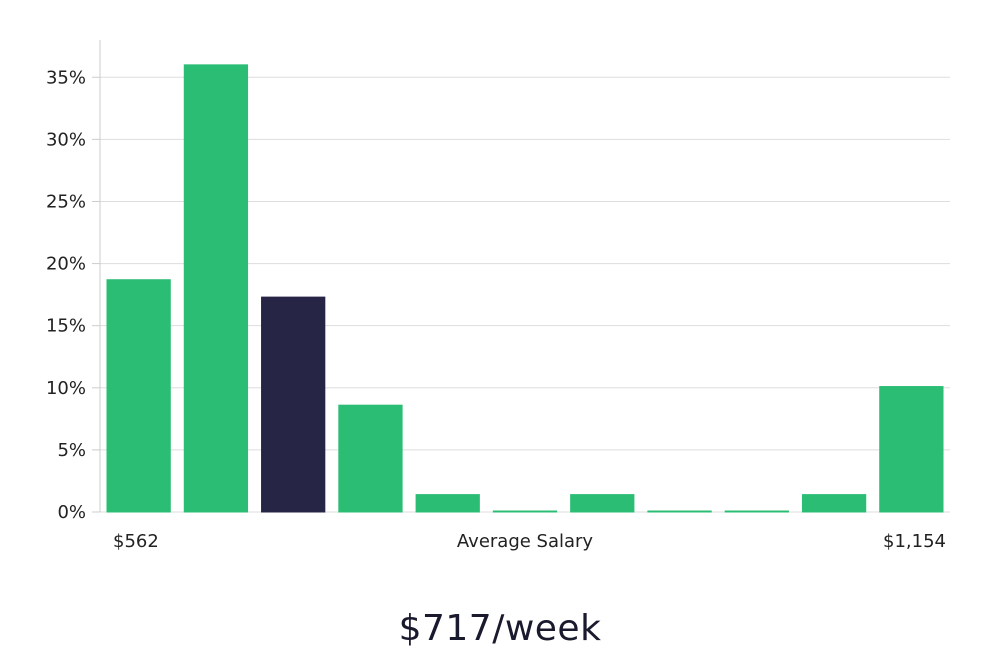 The width and height of the screenshot is (1000, 660). I want to click on y-tick-label: 5%, so click(71, 450).